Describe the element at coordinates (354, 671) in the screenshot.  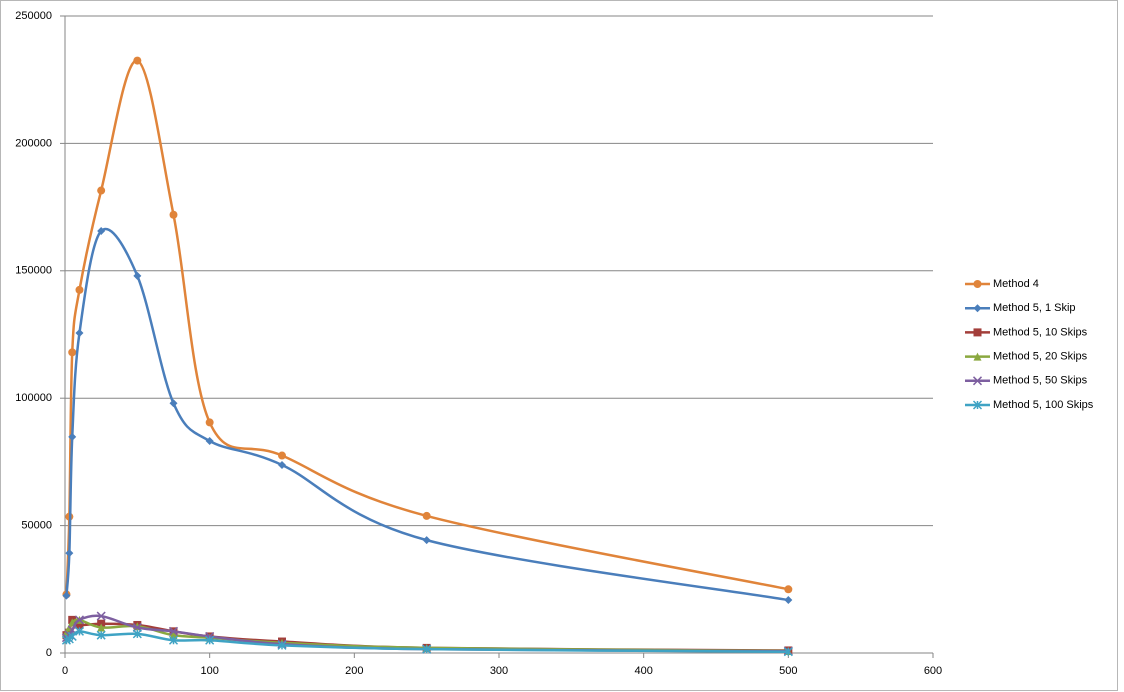
I see `x-tick-label: 200` at that location.